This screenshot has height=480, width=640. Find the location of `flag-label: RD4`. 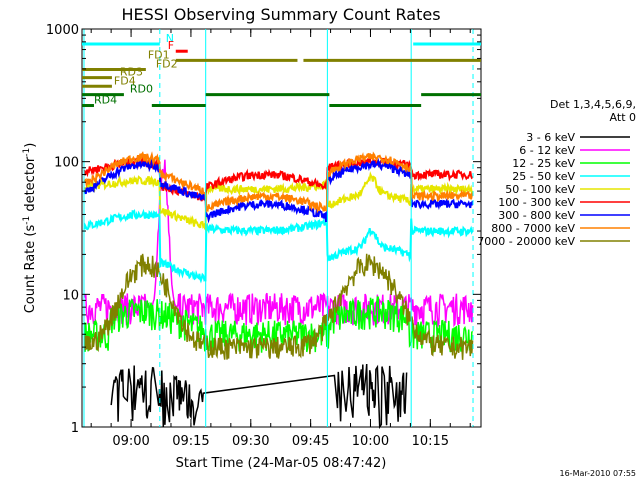

flag-label: RD4 is located at coordinates (105, 100).